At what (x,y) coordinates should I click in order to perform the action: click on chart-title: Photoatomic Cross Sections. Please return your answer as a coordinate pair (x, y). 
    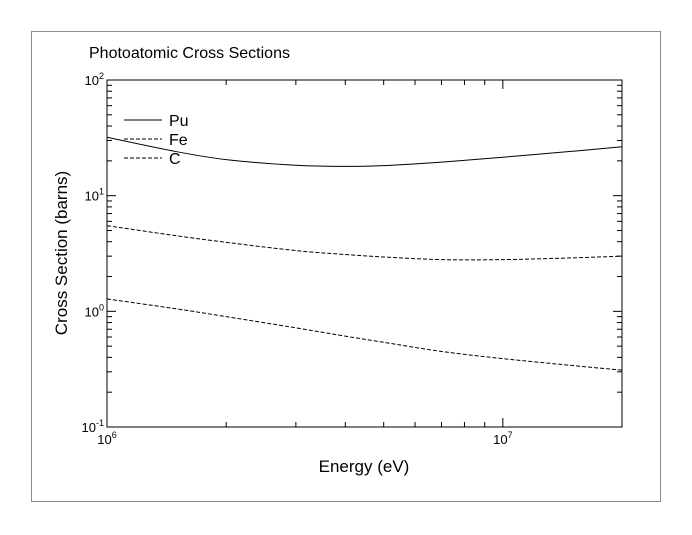
    Looking at the image, I should click on (189, 53).